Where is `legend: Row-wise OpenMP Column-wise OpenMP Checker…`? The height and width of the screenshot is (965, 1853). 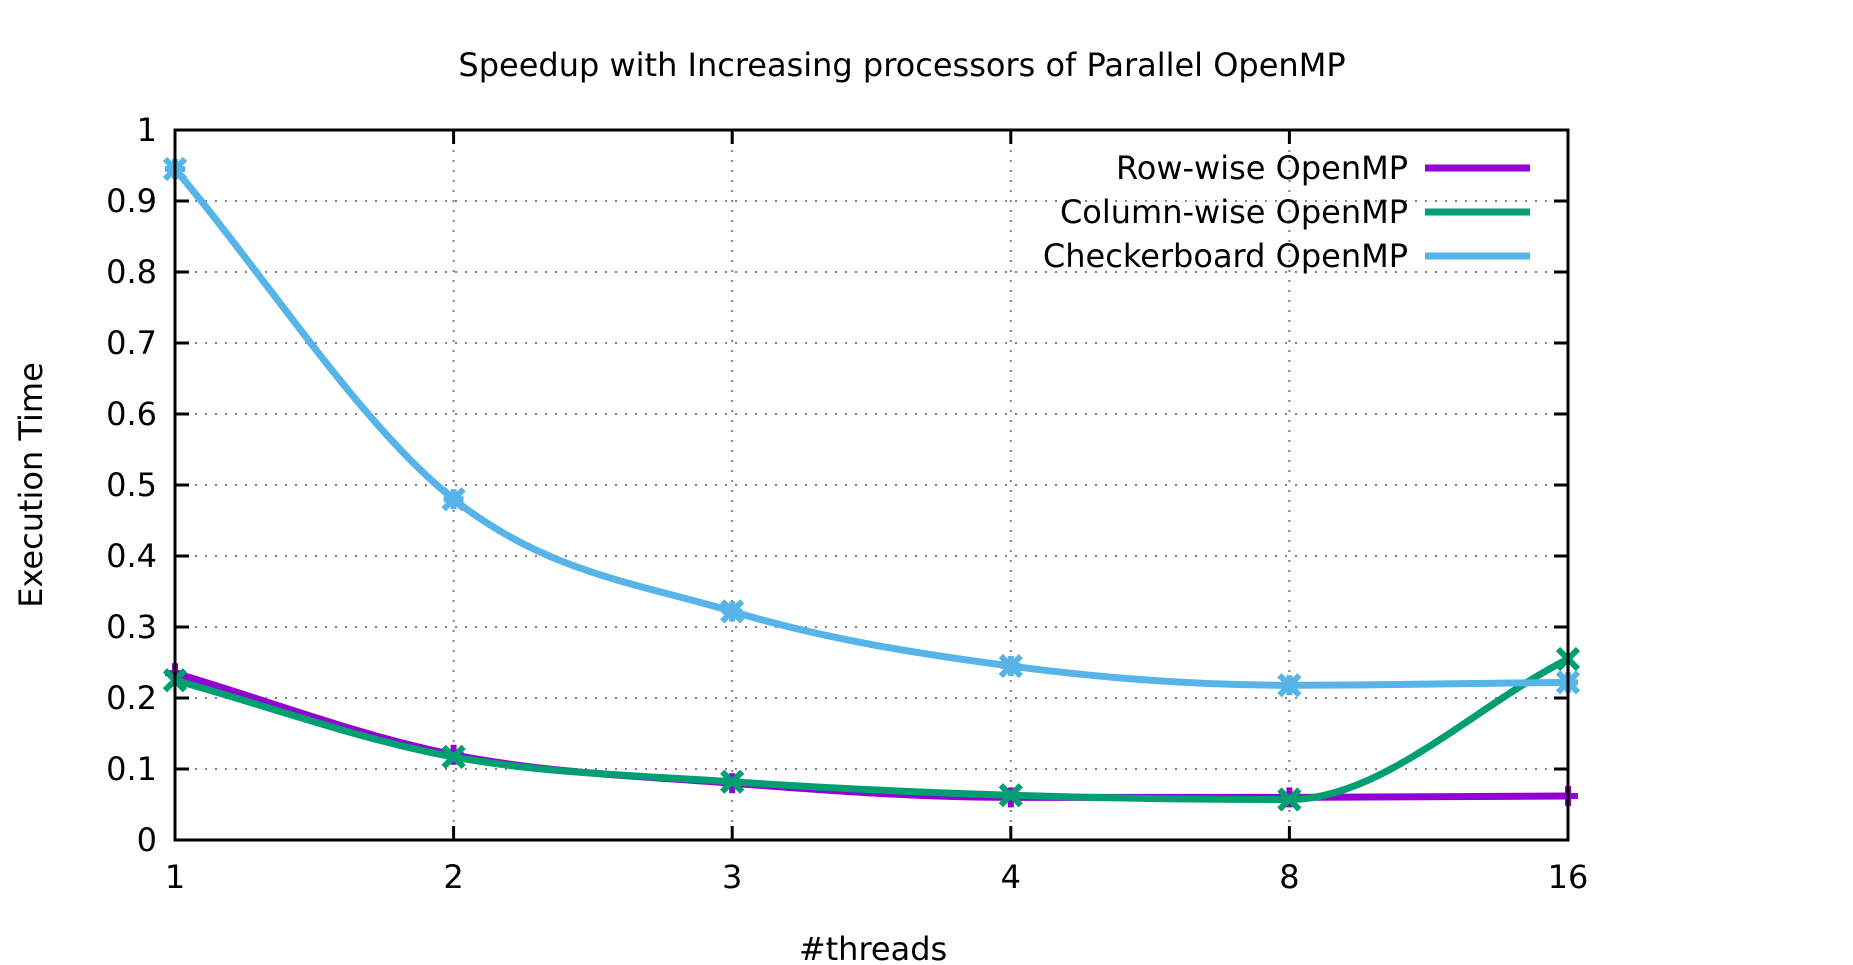 legend: Row-wise OpenMP Column-wise OpenMP Checker… is located at coordinates (1286, 212).